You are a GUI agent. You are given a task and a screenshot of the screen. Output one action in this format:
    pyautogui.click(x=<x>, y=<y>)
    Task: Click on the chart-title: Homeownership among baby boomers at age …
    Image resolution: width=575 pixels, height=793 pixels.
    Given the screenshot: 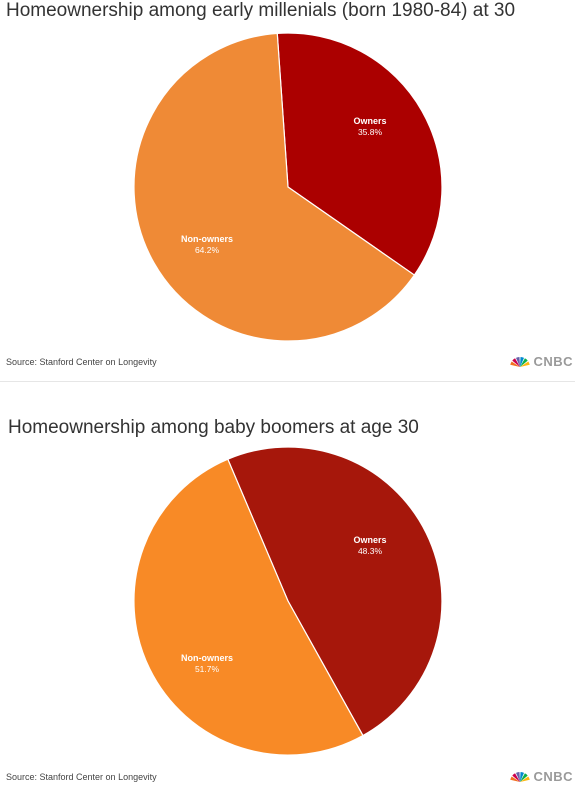 What is the action you would take?
    pyautogui.click(x=213, y=427)
    